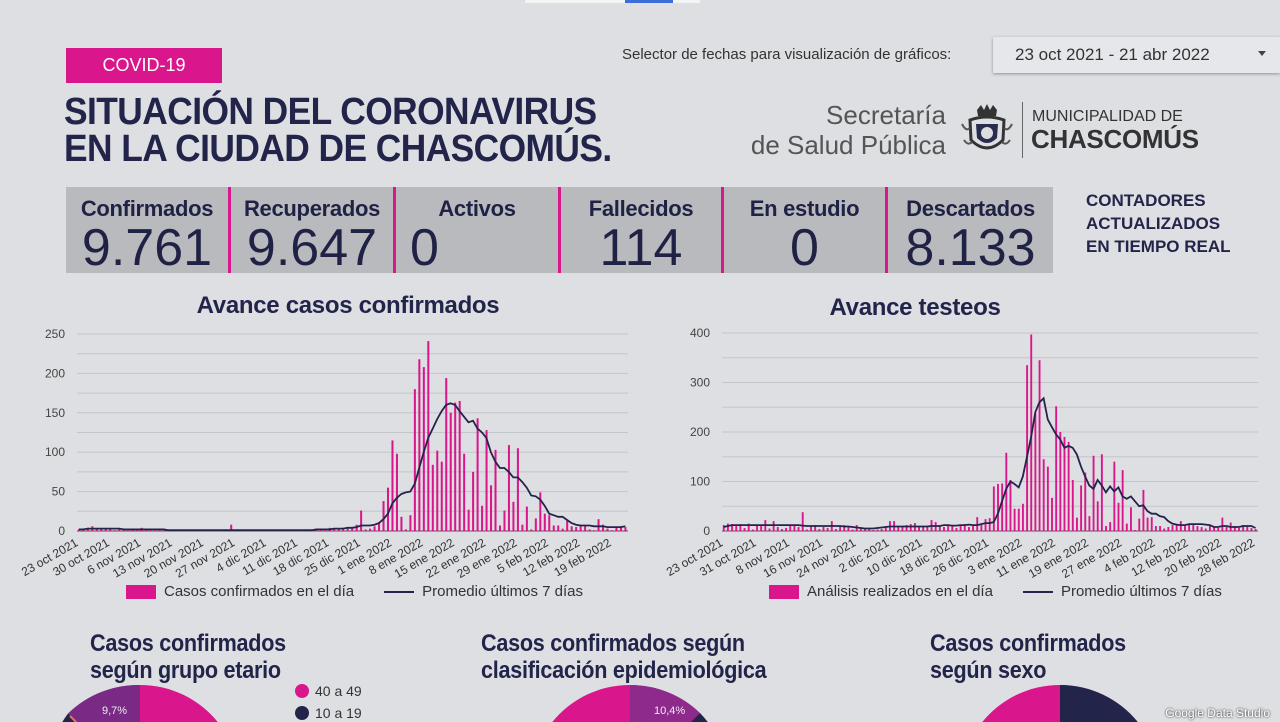  I want to click on sex-pie, so click(1060, 703).